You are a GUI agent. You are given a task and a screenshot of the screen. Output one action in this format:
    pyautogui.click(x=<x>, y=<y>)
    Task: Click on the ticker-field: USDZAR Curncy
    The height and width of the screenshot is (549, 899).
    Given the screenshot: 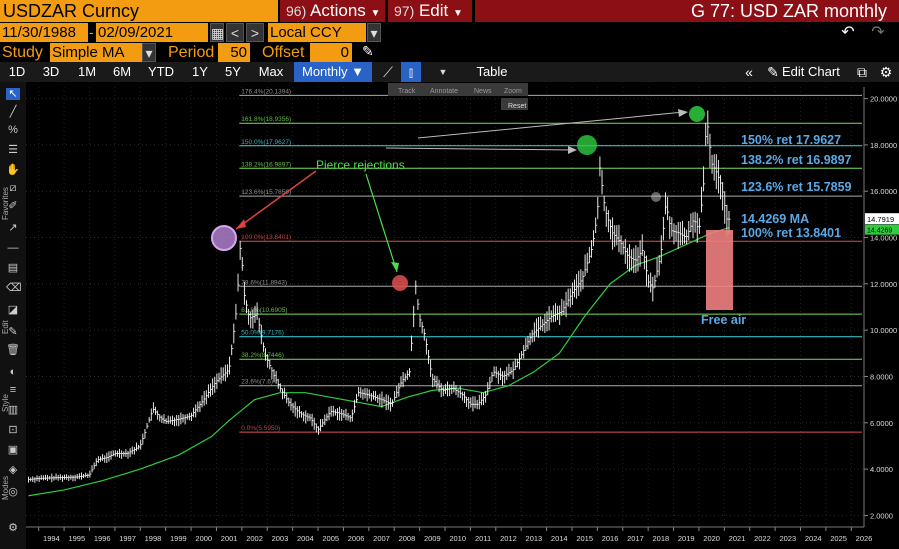 What is the action you would take?
    pyautogui.click(x=139, y=11)
    